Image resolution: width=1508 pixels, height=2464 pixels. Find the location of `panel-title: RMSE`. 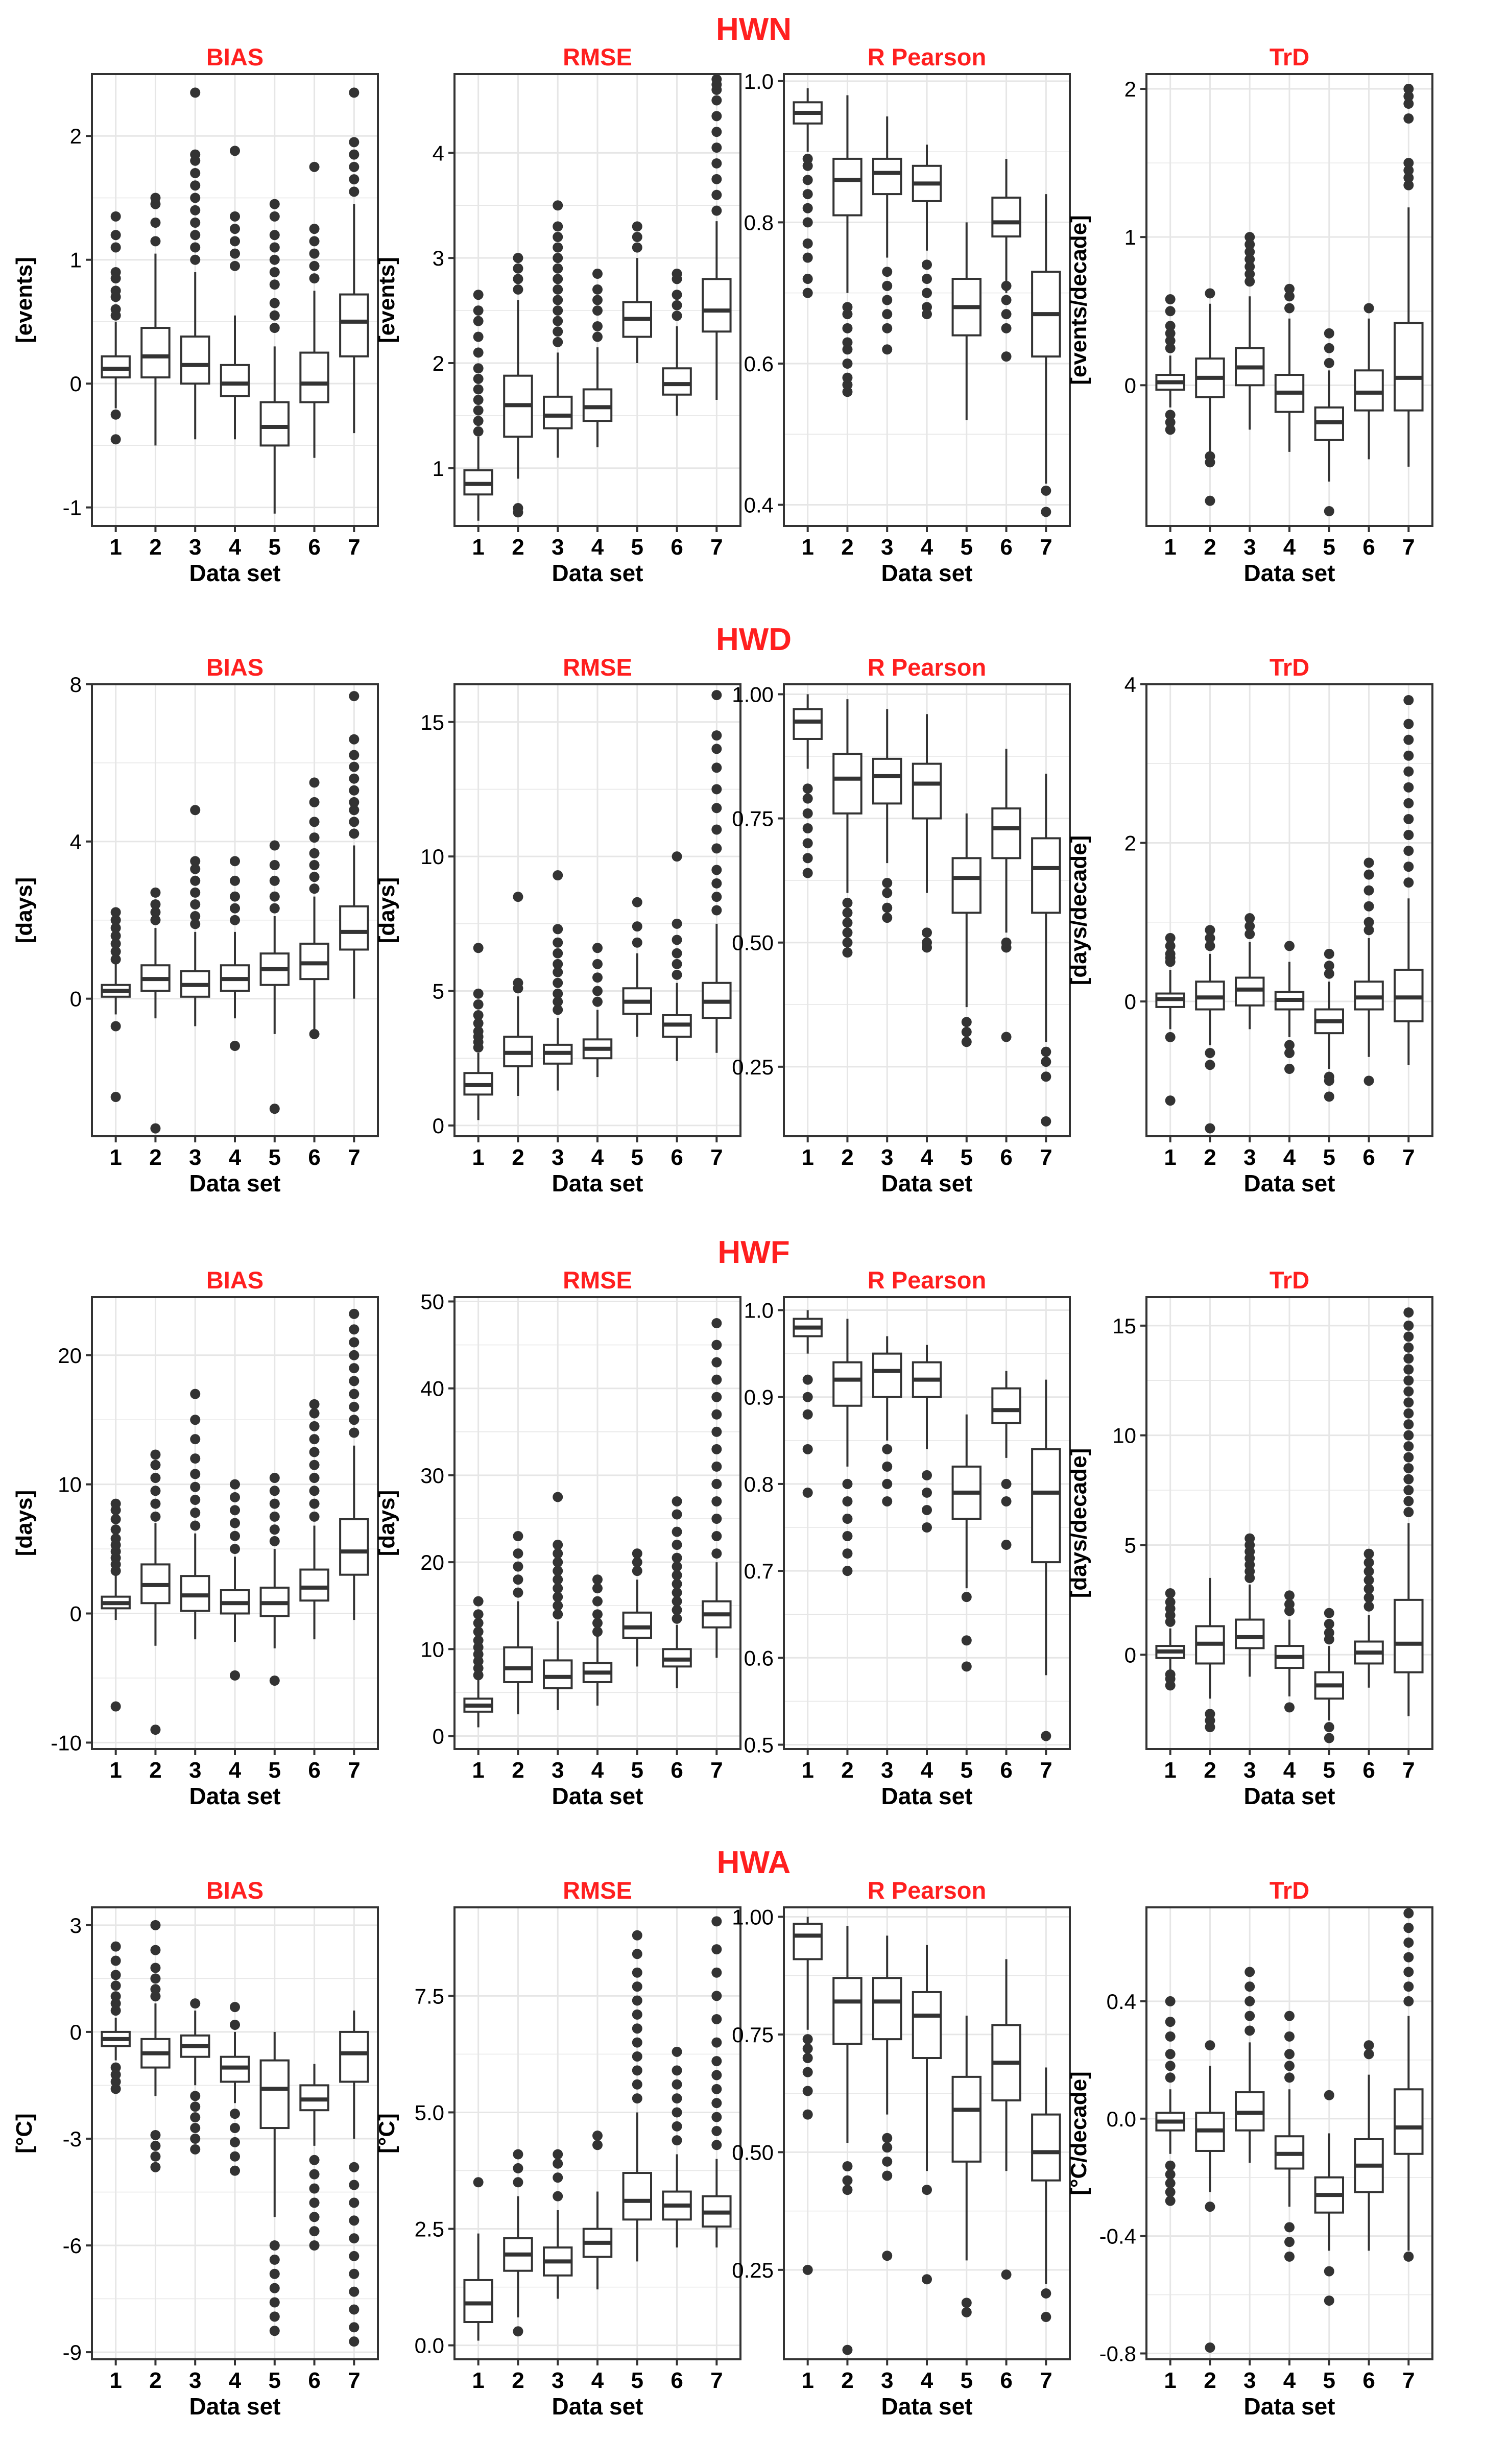

panel-title: RMSE is located at coordinates (597, 56).